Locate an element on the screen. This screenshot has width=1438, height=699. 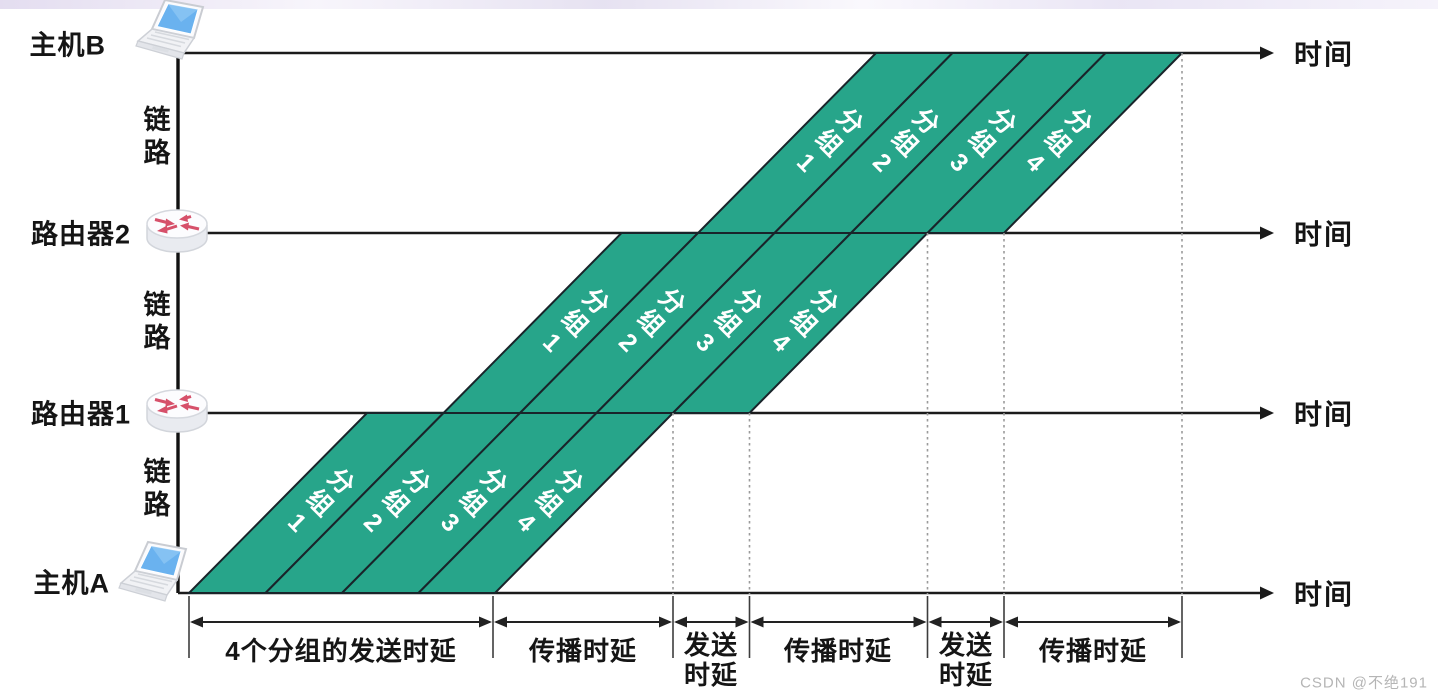
time-axis-label-host-b: 时间 is located at coordinates (1324, 54).